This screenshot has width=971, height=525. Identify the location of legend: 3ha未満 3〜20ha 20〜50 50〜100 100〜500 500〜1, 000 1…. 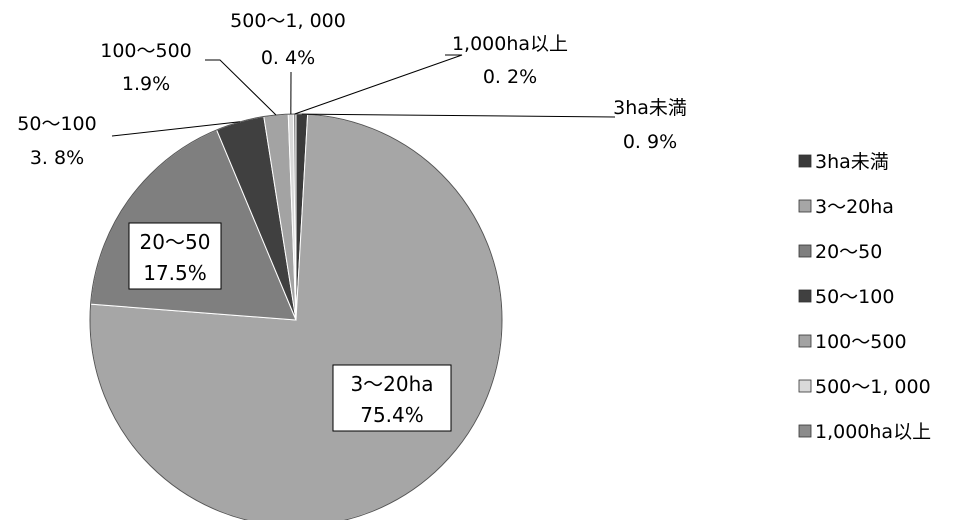
(865, 297).